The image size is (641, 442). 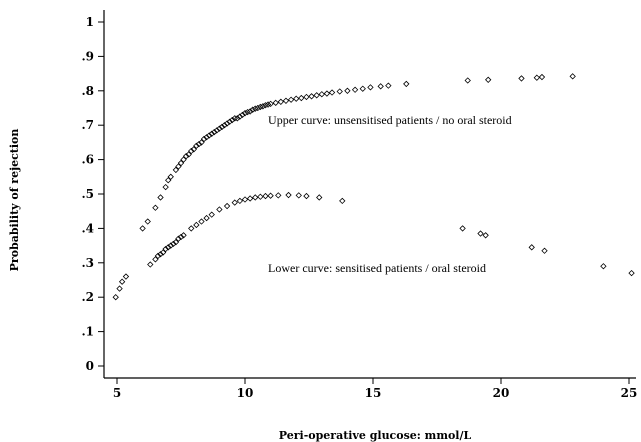 I want to click on x-tick-label: 25, so click(x=629, y=393).